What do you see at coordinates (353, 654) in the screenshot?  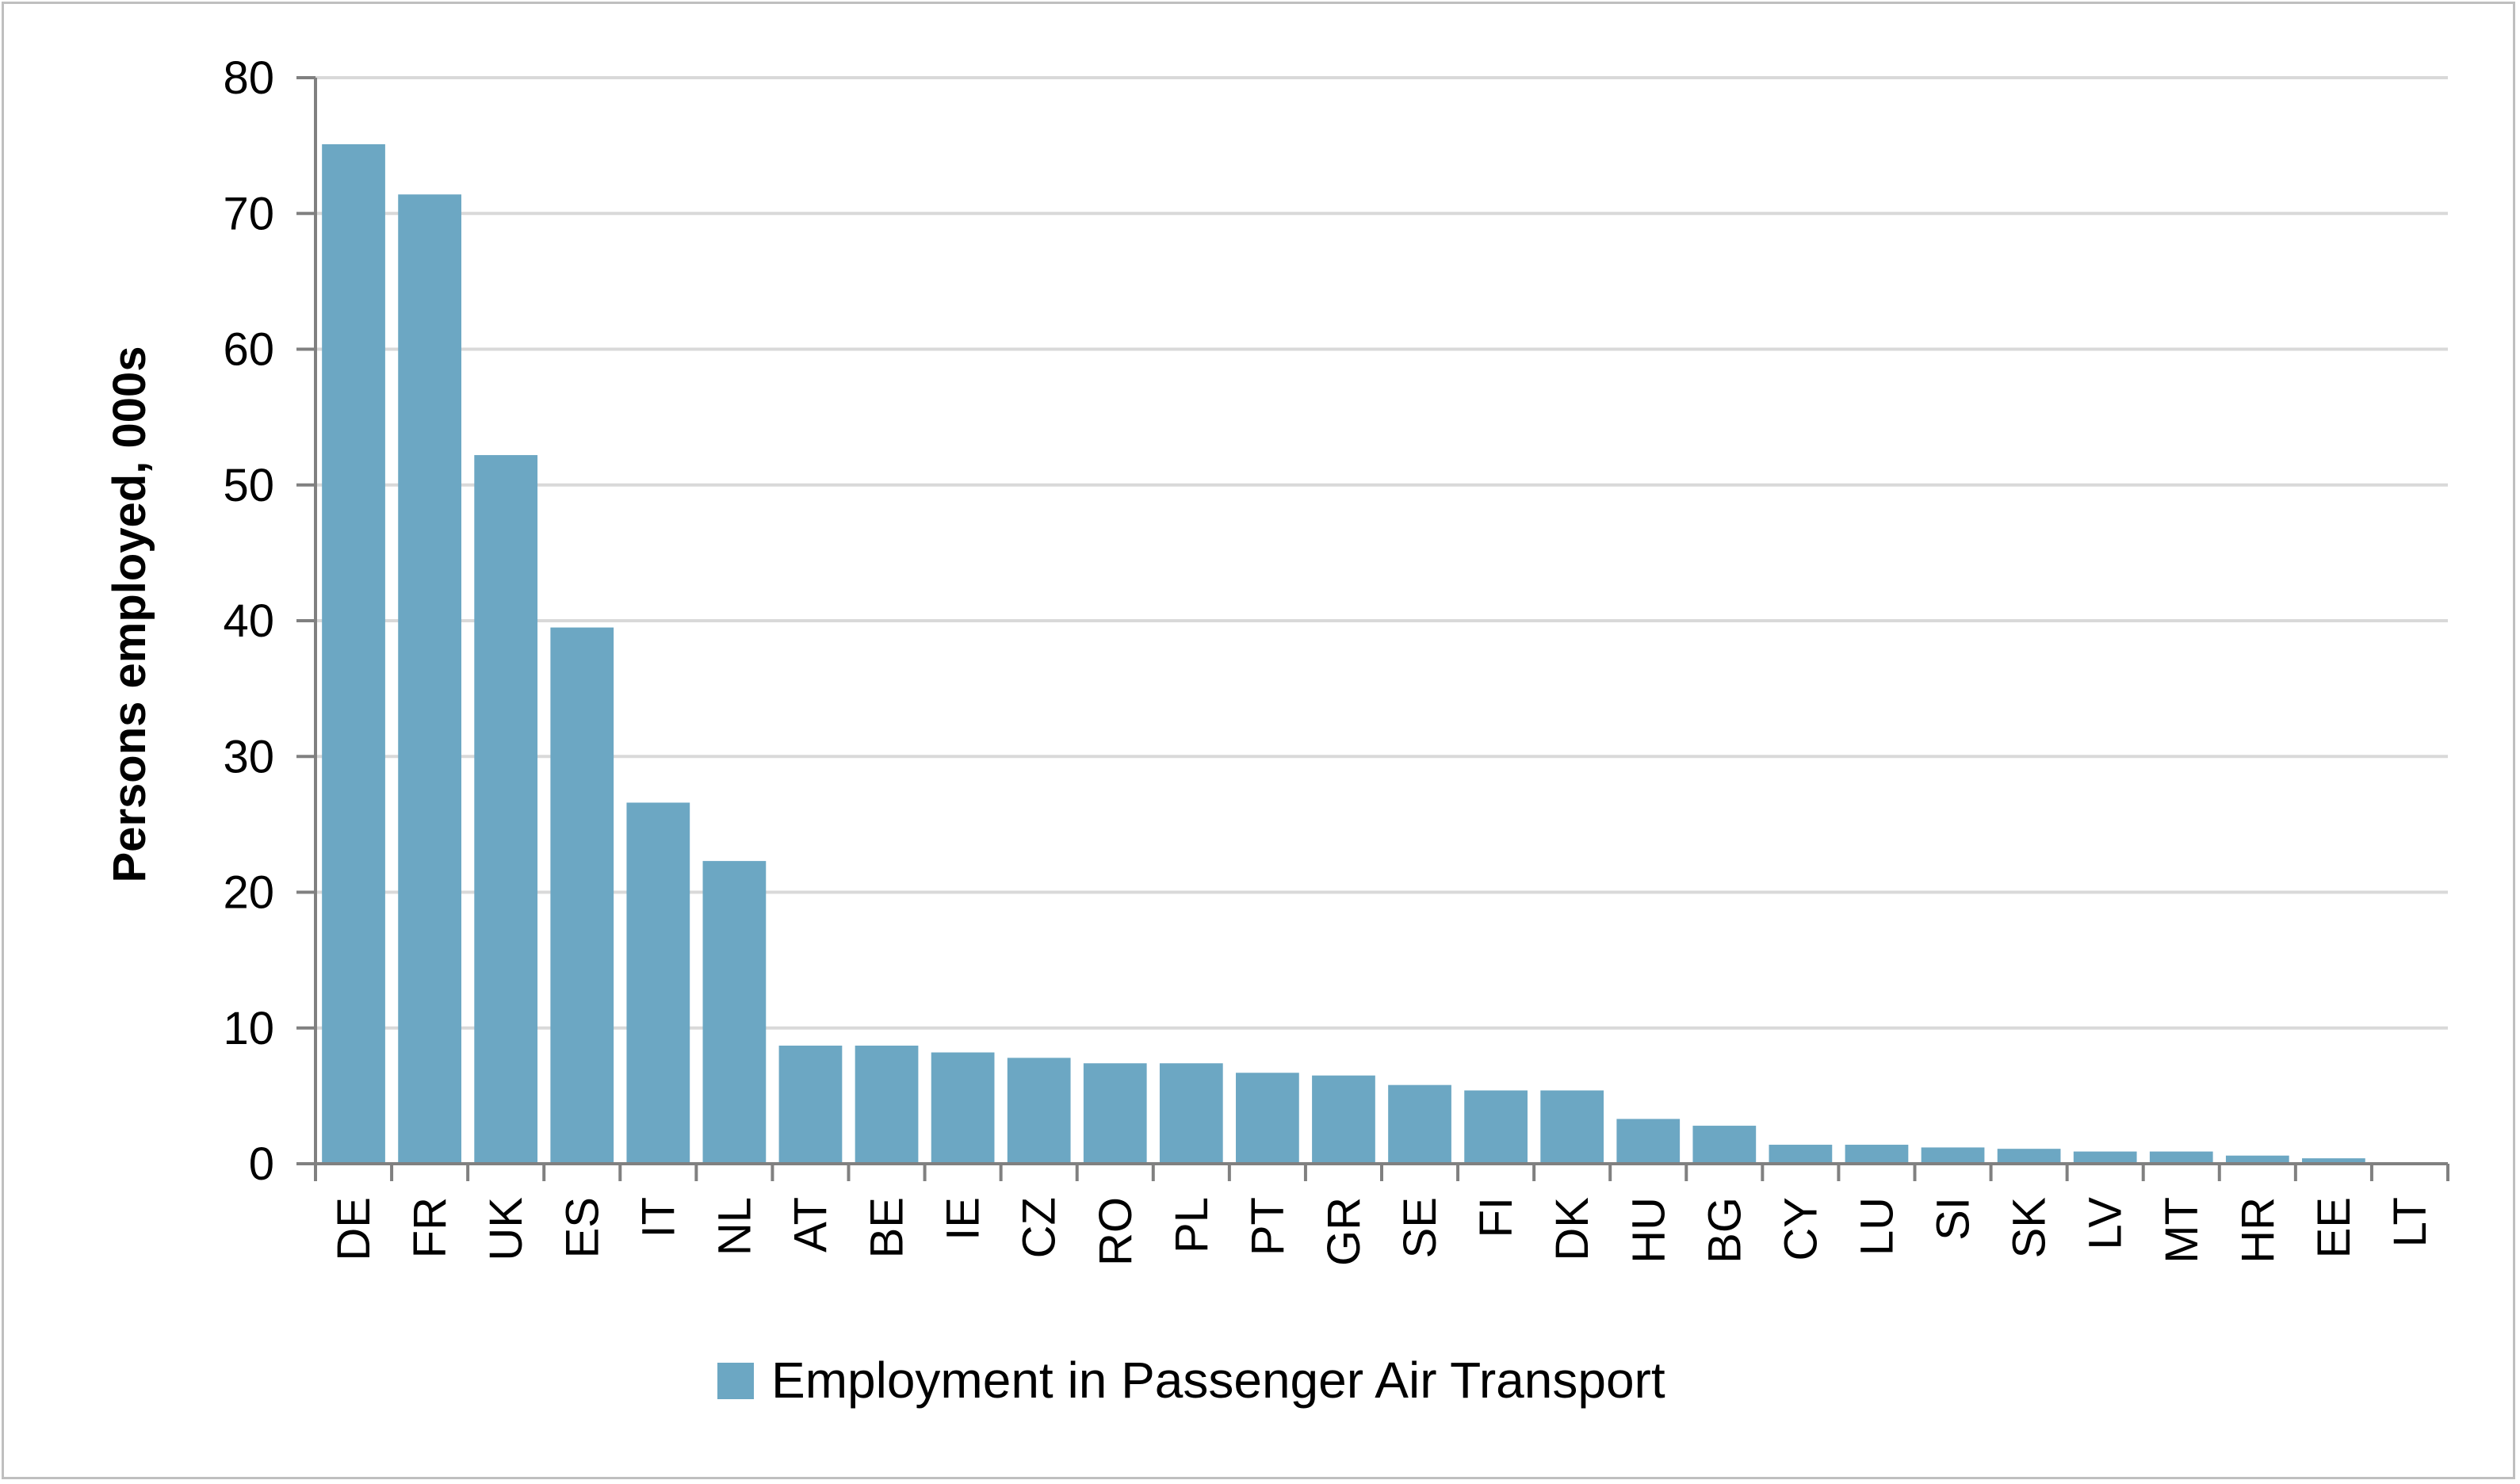 I see `bar-de` at bounding box center [353, 654].